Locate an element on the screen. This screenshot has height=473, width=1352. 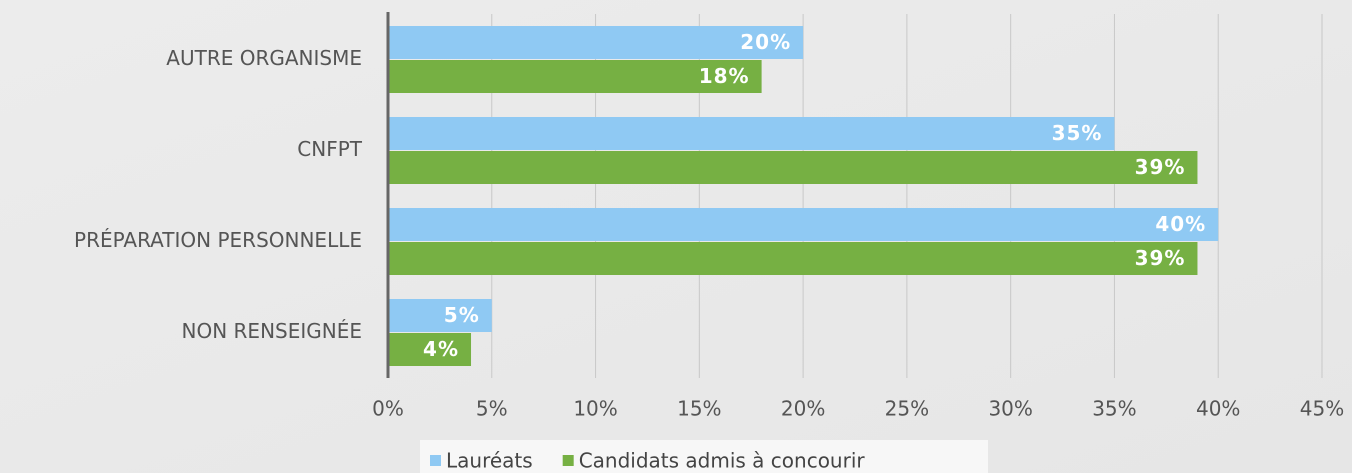
x-tick-label: 45% is located at coordinates (1322, 409).